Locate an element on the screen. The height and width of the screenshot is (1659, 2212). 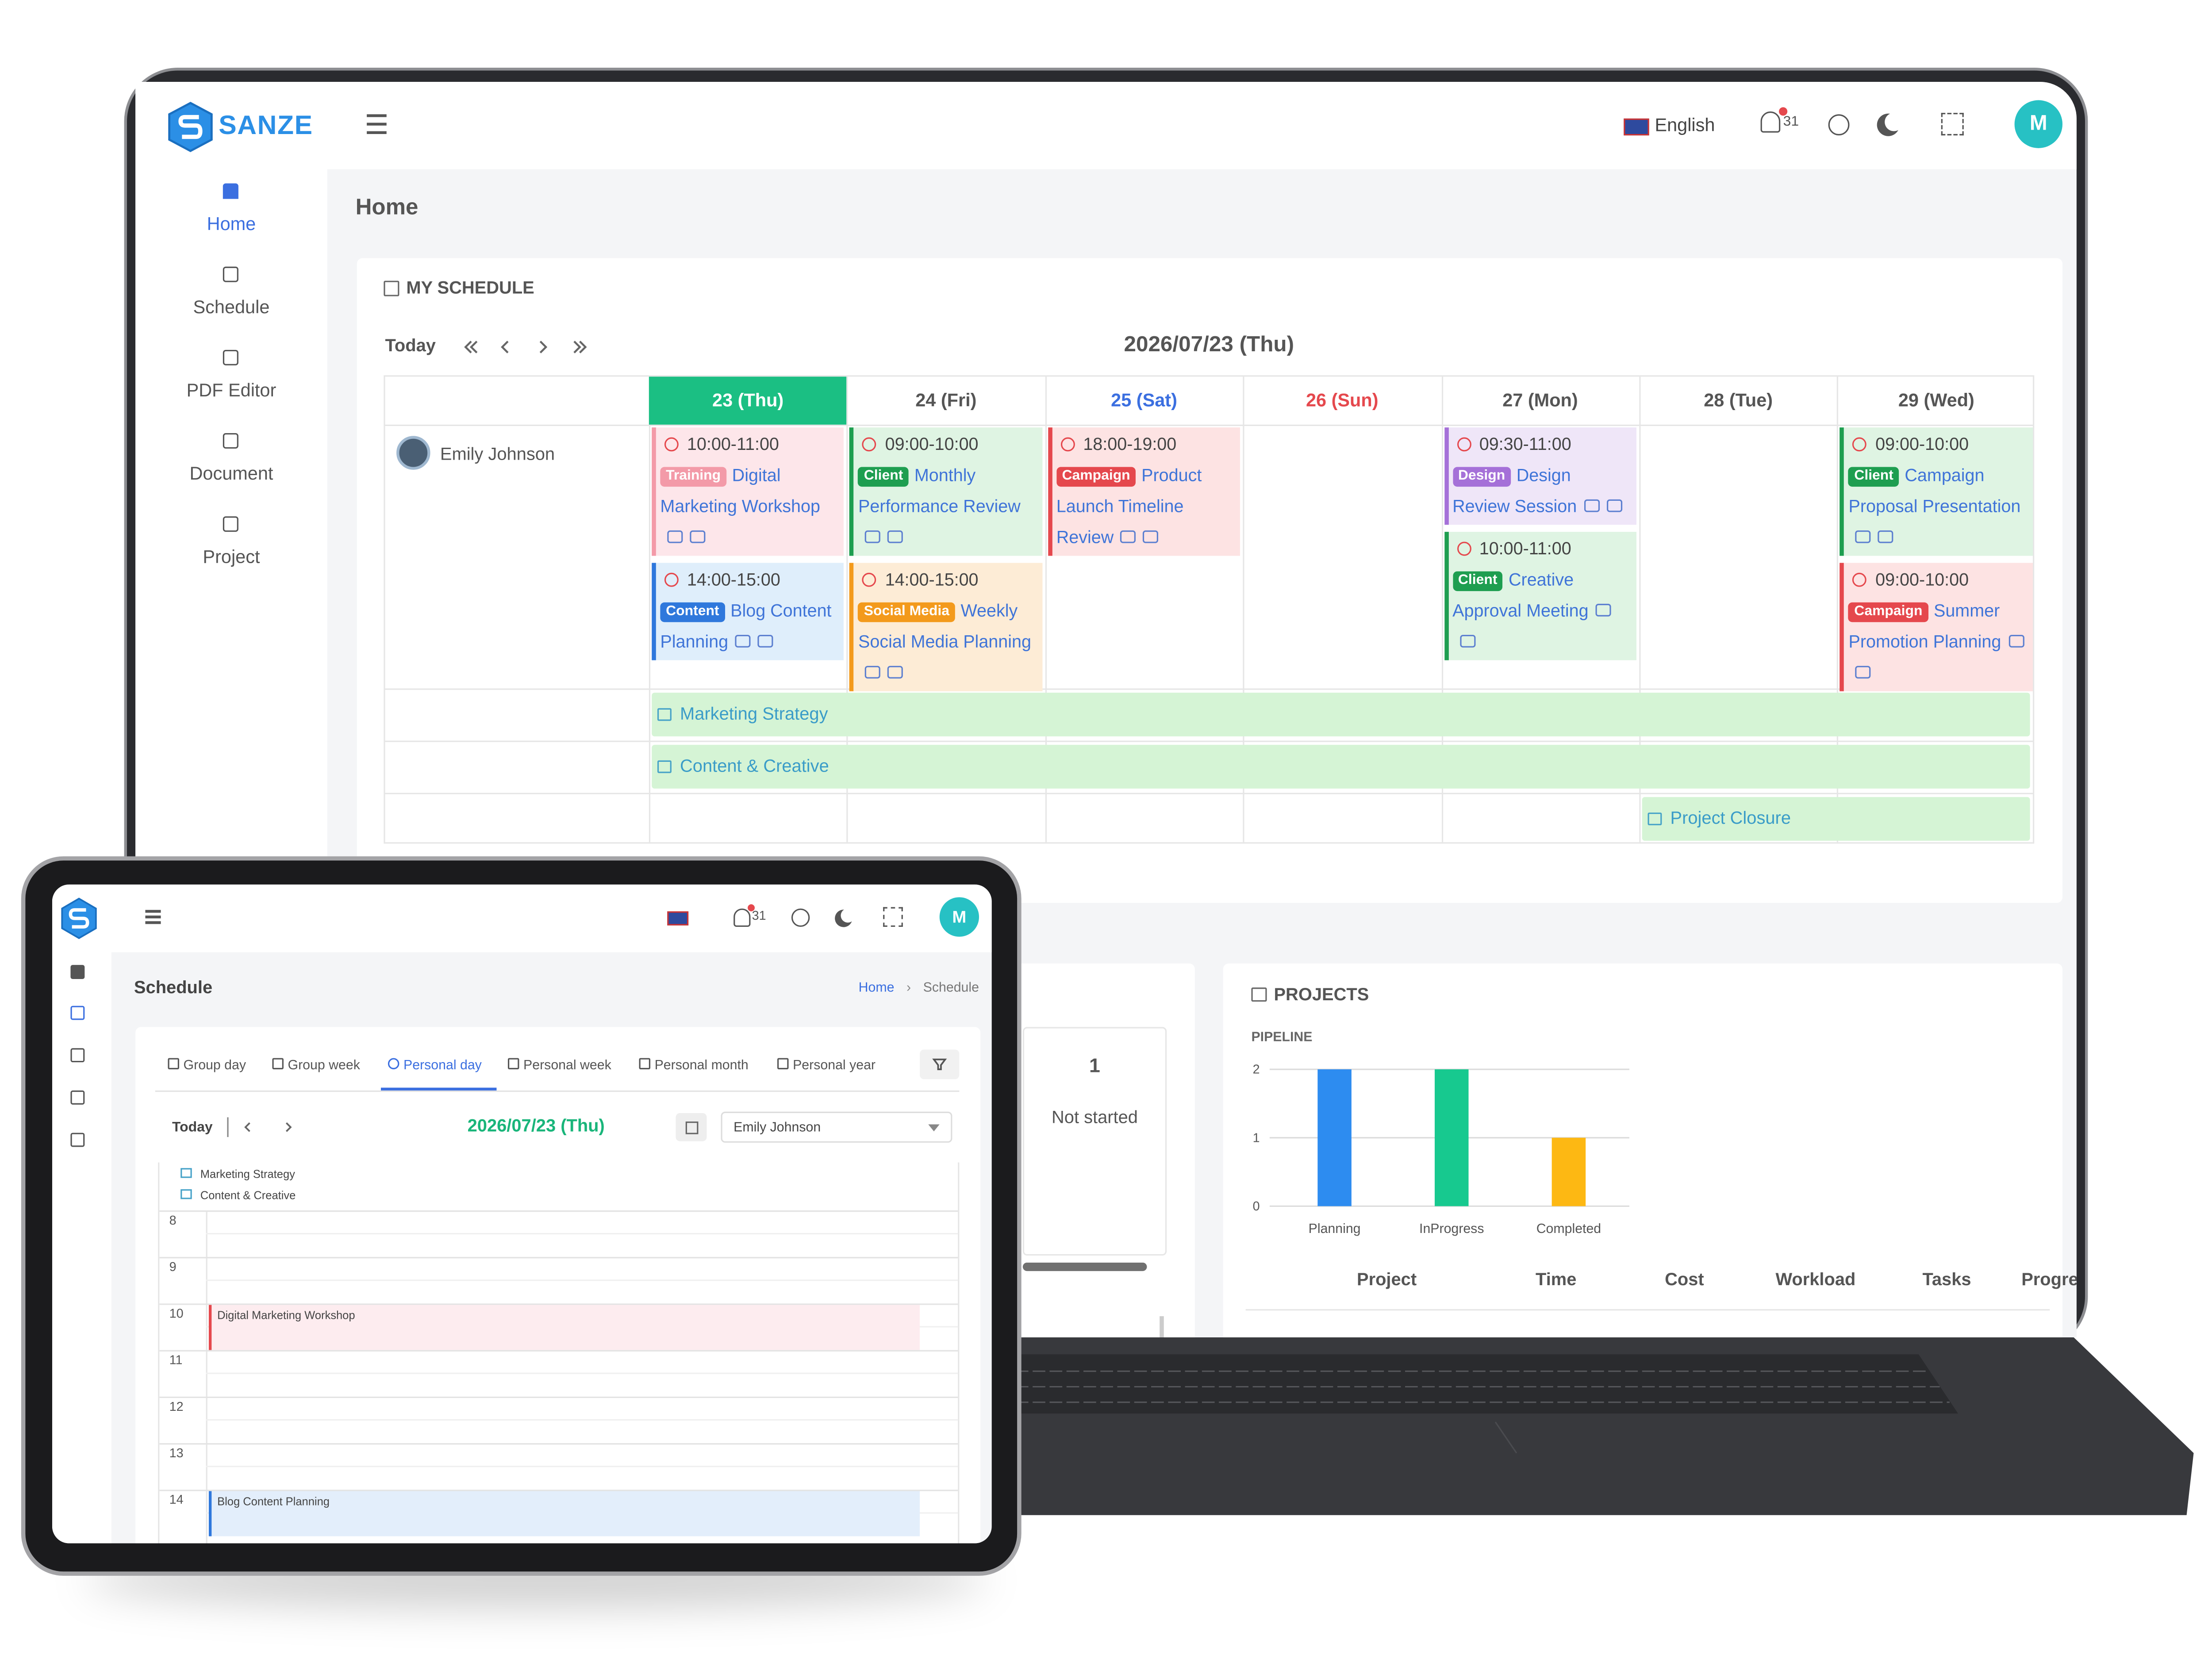
event-card: 09:30-11:00 Design Design Review Session is located at coordinates (1540, 476).